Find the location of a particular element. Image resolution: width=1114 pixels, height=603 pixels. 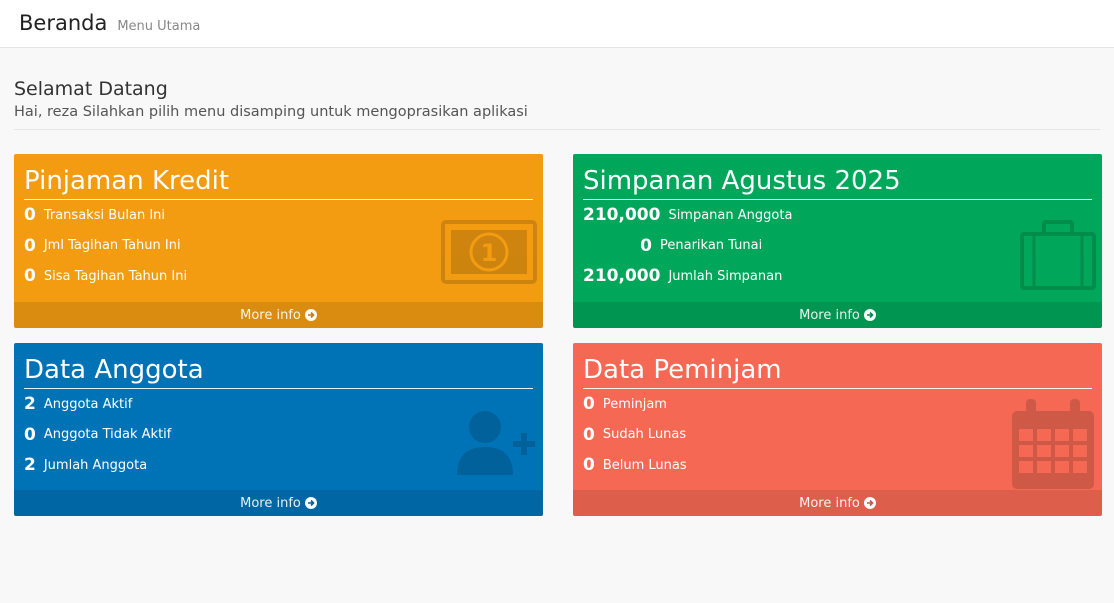

stat-label: Anggota Aktif is located at coordinates (88, 404).